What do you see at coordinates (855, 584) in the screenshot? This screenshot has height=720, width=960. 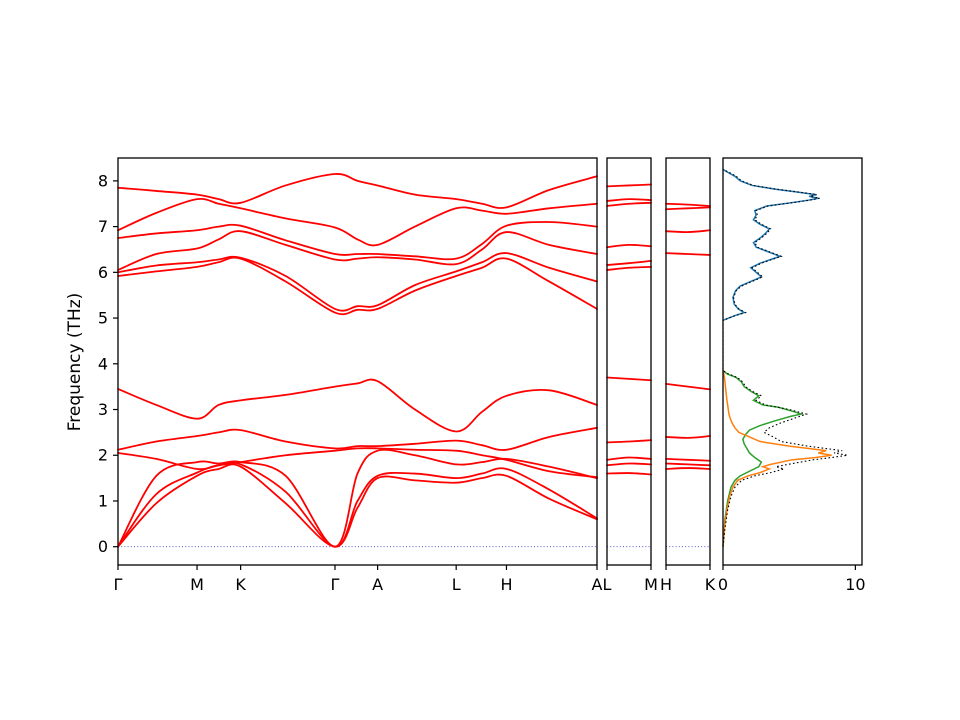 I see `x-tick-label: 10` at bounding box center [855, 584].